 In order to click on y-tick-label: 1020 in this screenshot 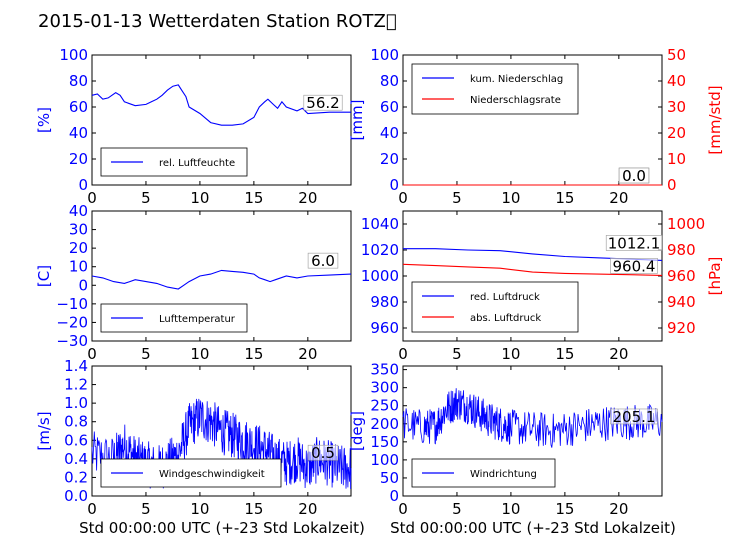, I will do `click(380, 250)`.